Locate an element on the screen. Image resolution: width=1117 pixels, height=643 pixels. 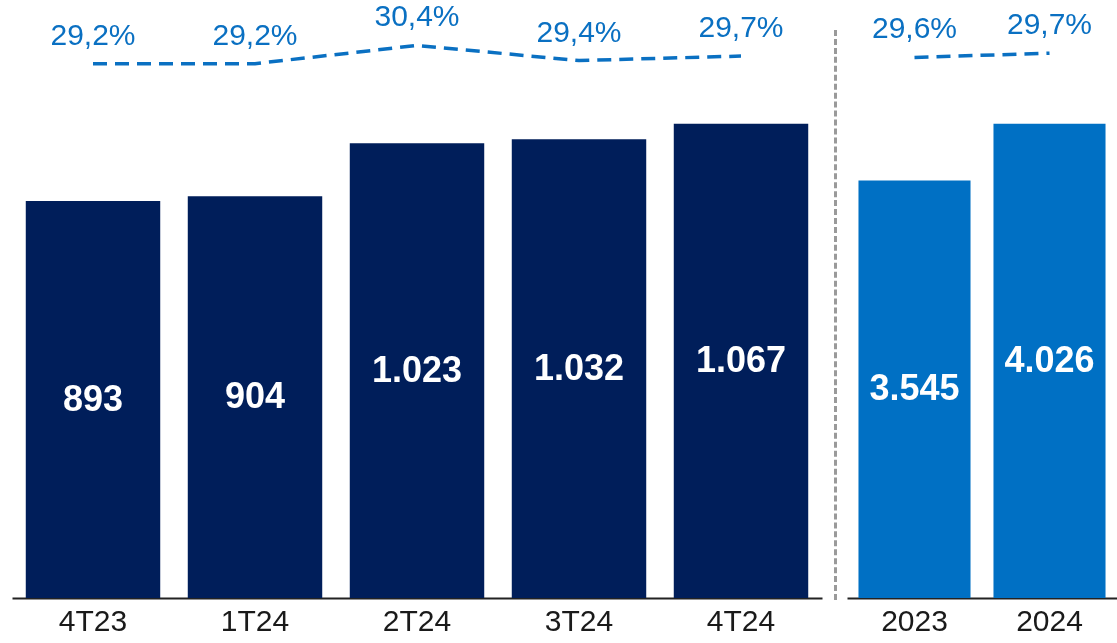
data-label: 893 is located at coordinates (93, 398).